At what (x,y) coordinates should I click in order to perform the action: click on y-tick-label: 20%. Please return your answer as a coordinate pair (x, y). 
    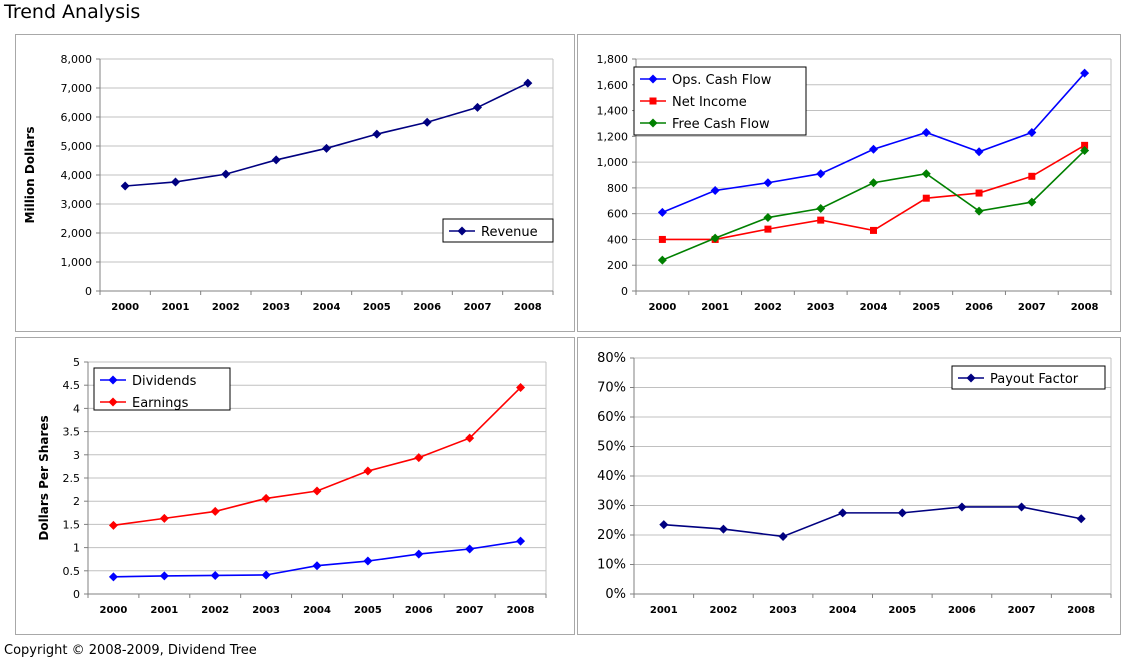
    Looking at the image, I should click on (611, 535).